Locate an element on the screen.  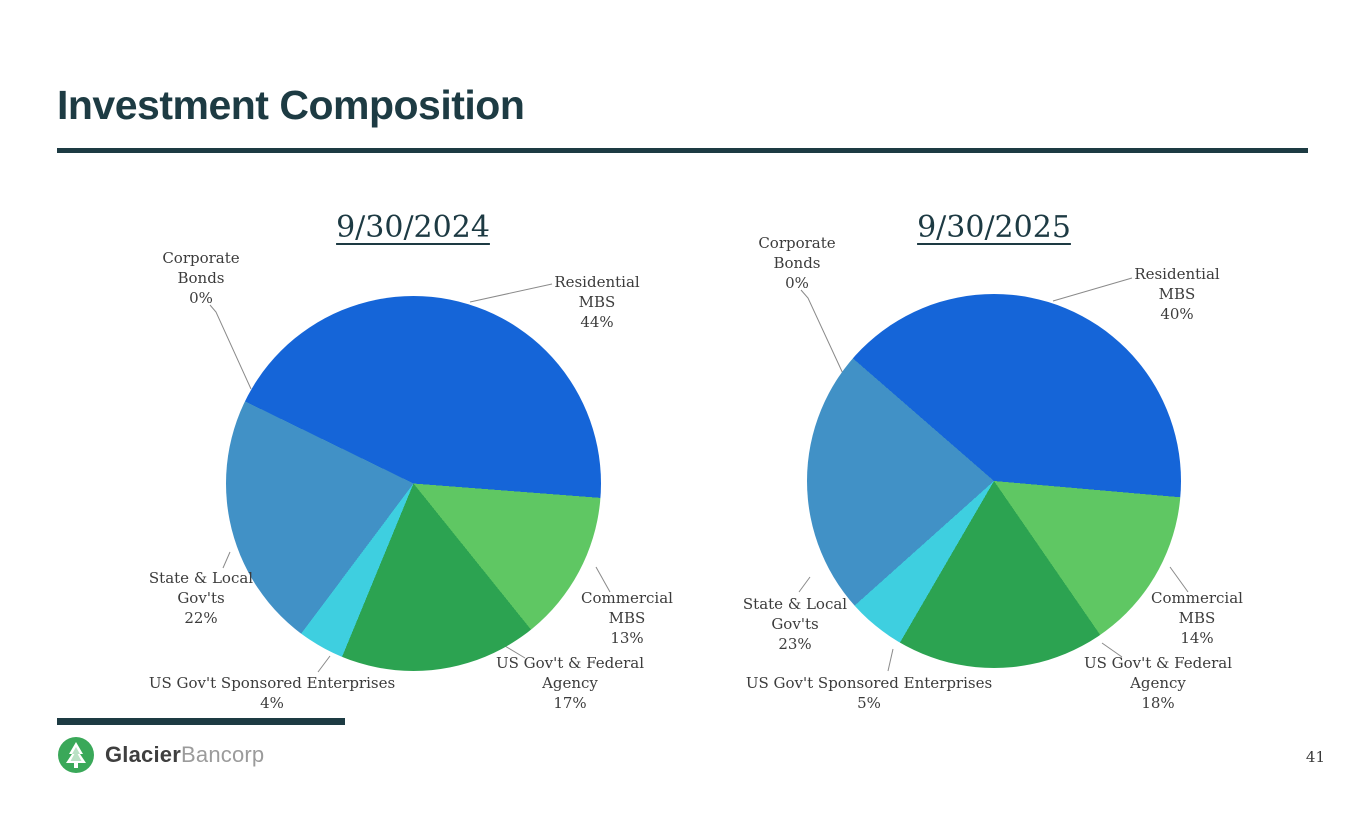
label-commercial-mbs: Commercial MBS 14% is located at coordinates (1197, 618).